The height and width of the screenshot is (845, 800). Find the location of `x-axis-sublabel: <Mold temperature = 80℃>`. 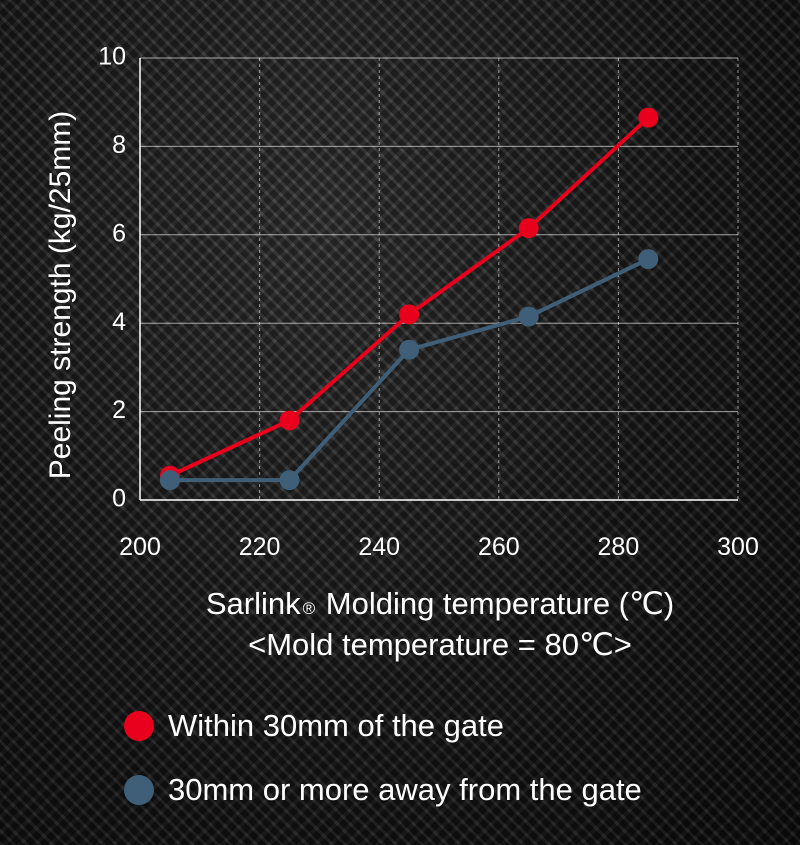

x-axis-sublabel: <Mold temperature = 80℃> is located at coordinates (440, 644).